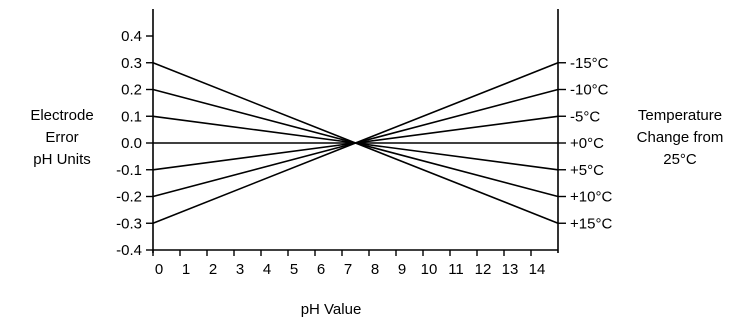 The width and height of the screenshot is (746, 322). Describe the element at coordinates (62, 159) in the screenshot. I see `left-axis-label-line-3: pH Units` at that location.